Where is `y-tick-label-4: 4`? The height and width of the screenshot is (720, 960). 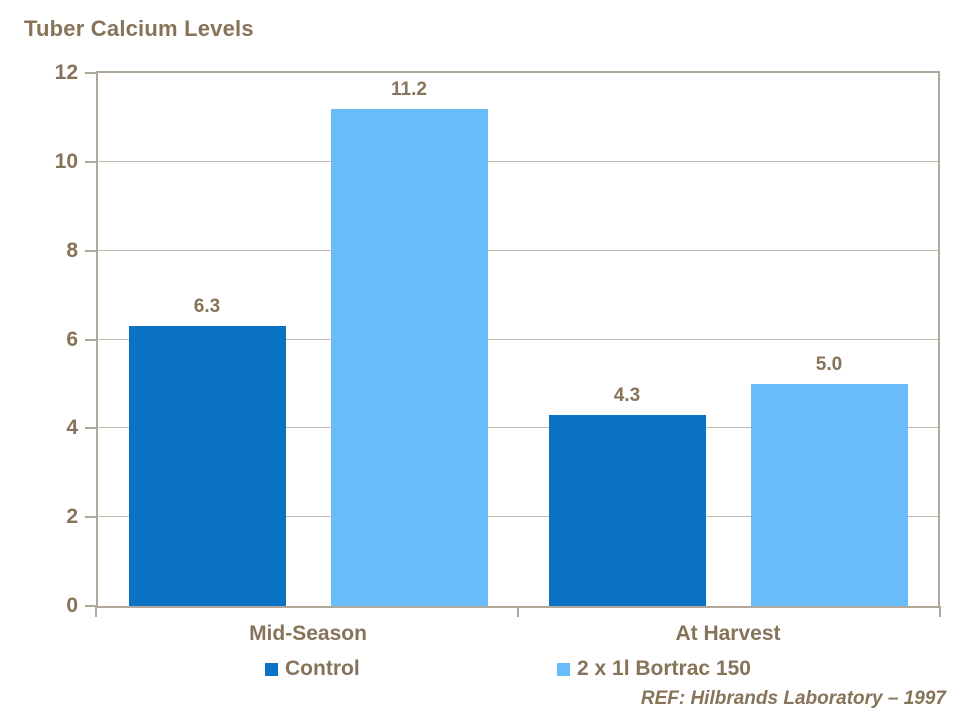
y-tick-label-4: 4 is located at coordinates (72, 428).